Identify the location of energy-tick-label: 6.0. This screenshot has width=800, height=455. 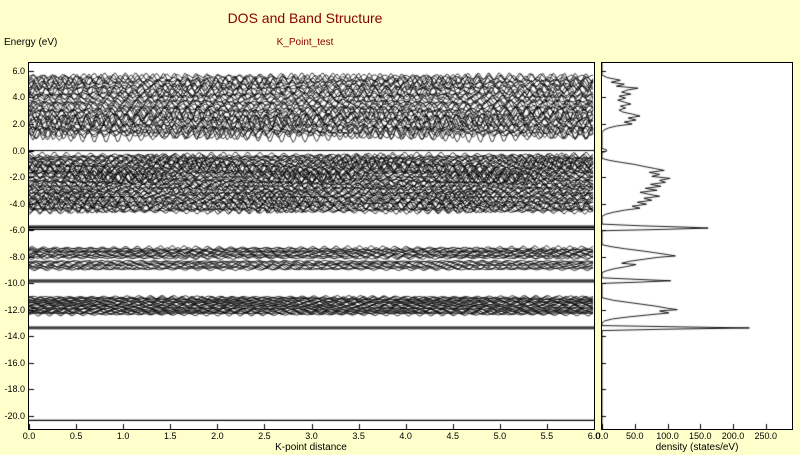
(18, 70).